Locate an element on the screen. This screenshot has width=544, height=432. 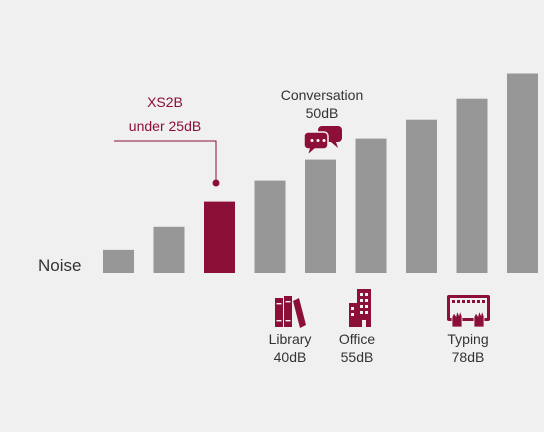
office-annotation: Office 55dB is located at coordinates (357, 327).